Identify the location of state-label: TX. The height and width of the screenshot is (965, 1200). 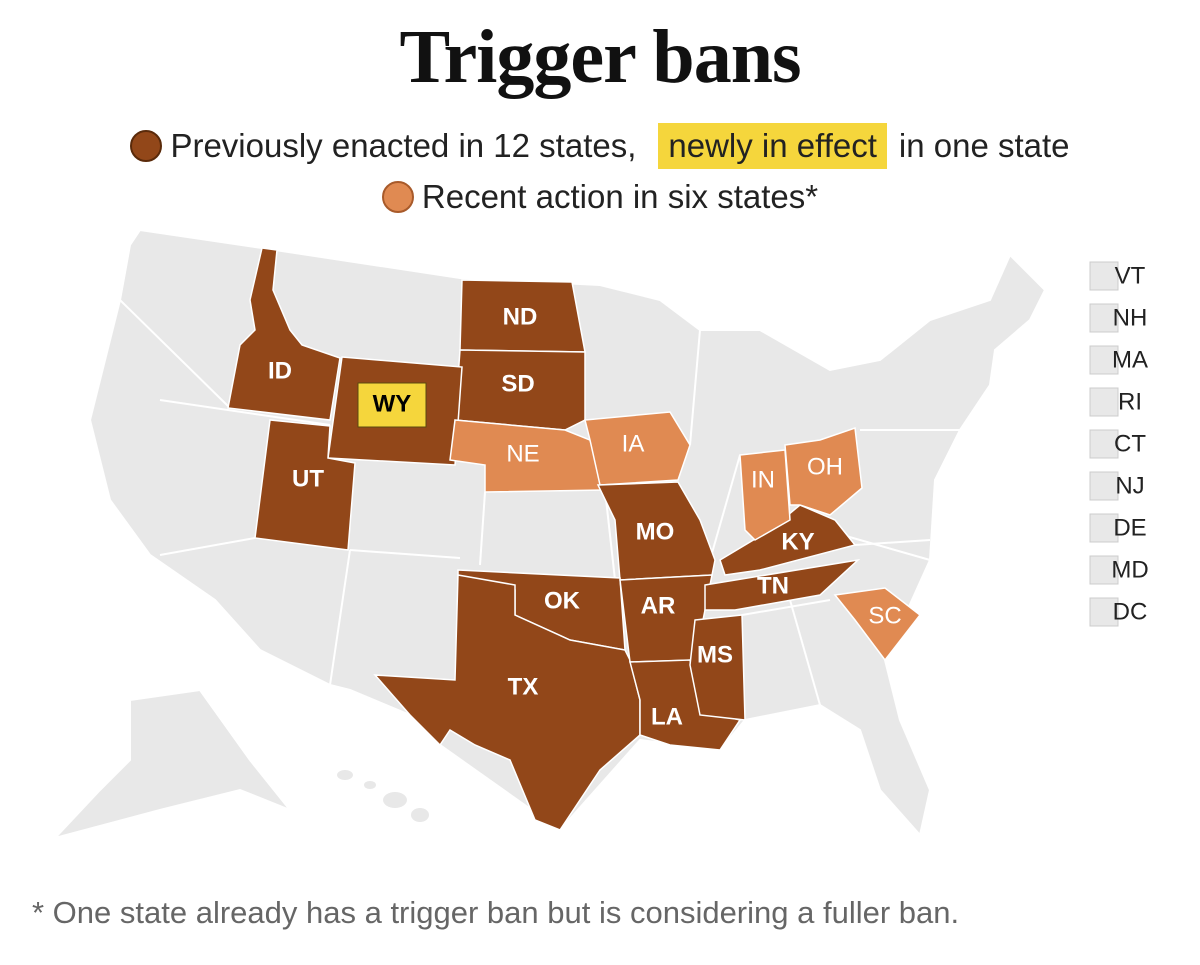
(523, 686).